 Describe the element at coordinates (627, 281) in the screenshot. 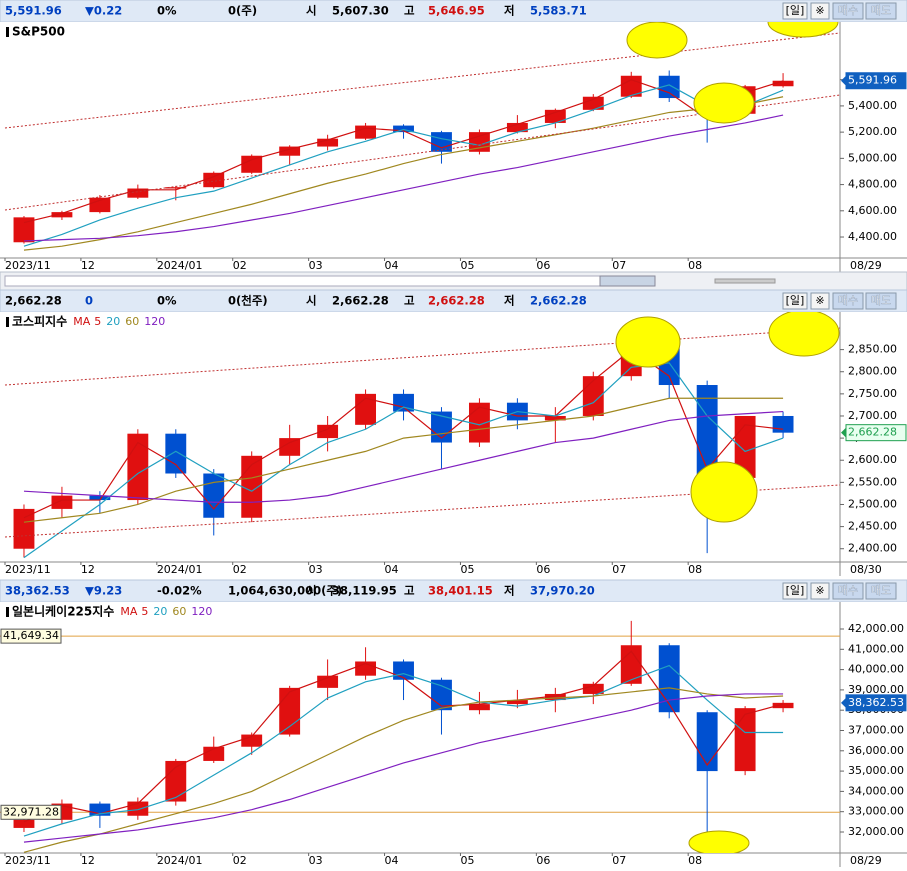

I see `scroll-thumb` at that location.